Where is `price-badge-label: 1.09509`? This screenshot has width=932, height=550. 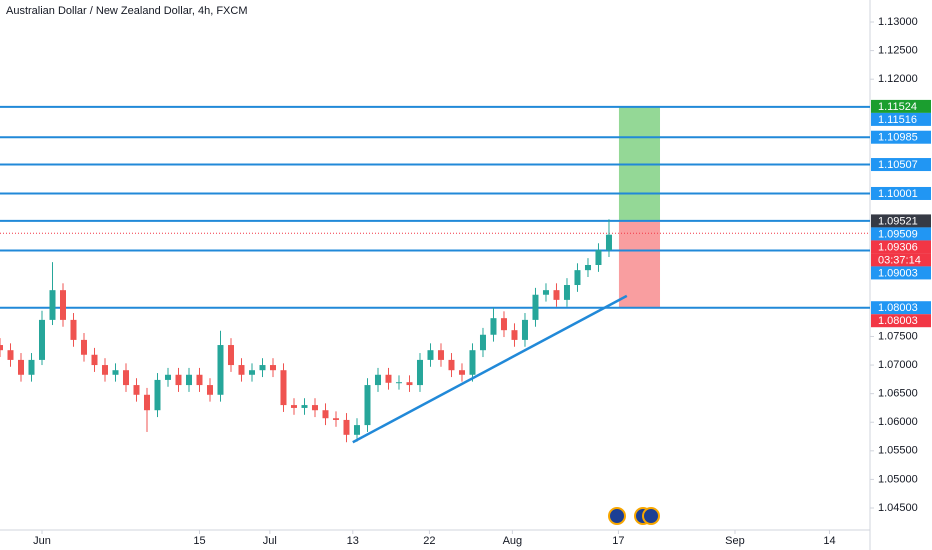 price-badge-label: 1.09509 is located at coordinates (898, 234).